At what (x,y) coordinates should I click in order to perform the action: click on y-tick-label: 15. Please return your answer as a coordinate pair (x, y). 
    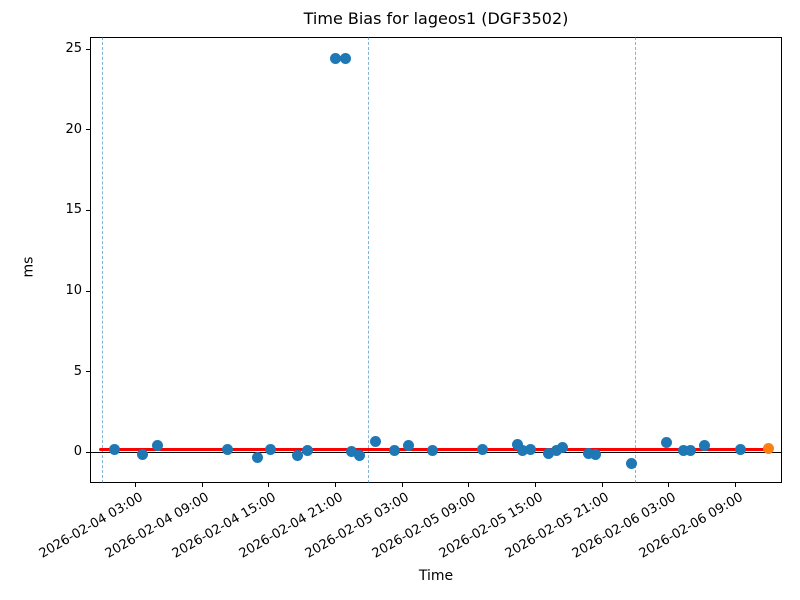
    Looking at the image, I should click on (73, 210).